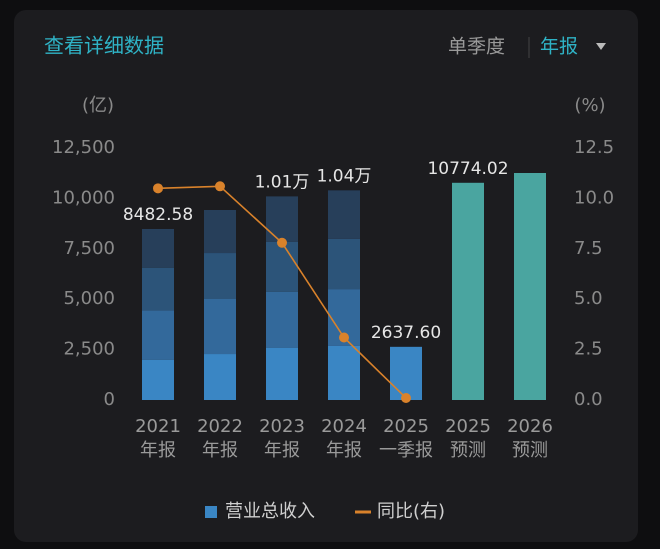 This screenshot has height=549, width=660. I want to click on x-tick-label: 一季报, so click(406, 450).